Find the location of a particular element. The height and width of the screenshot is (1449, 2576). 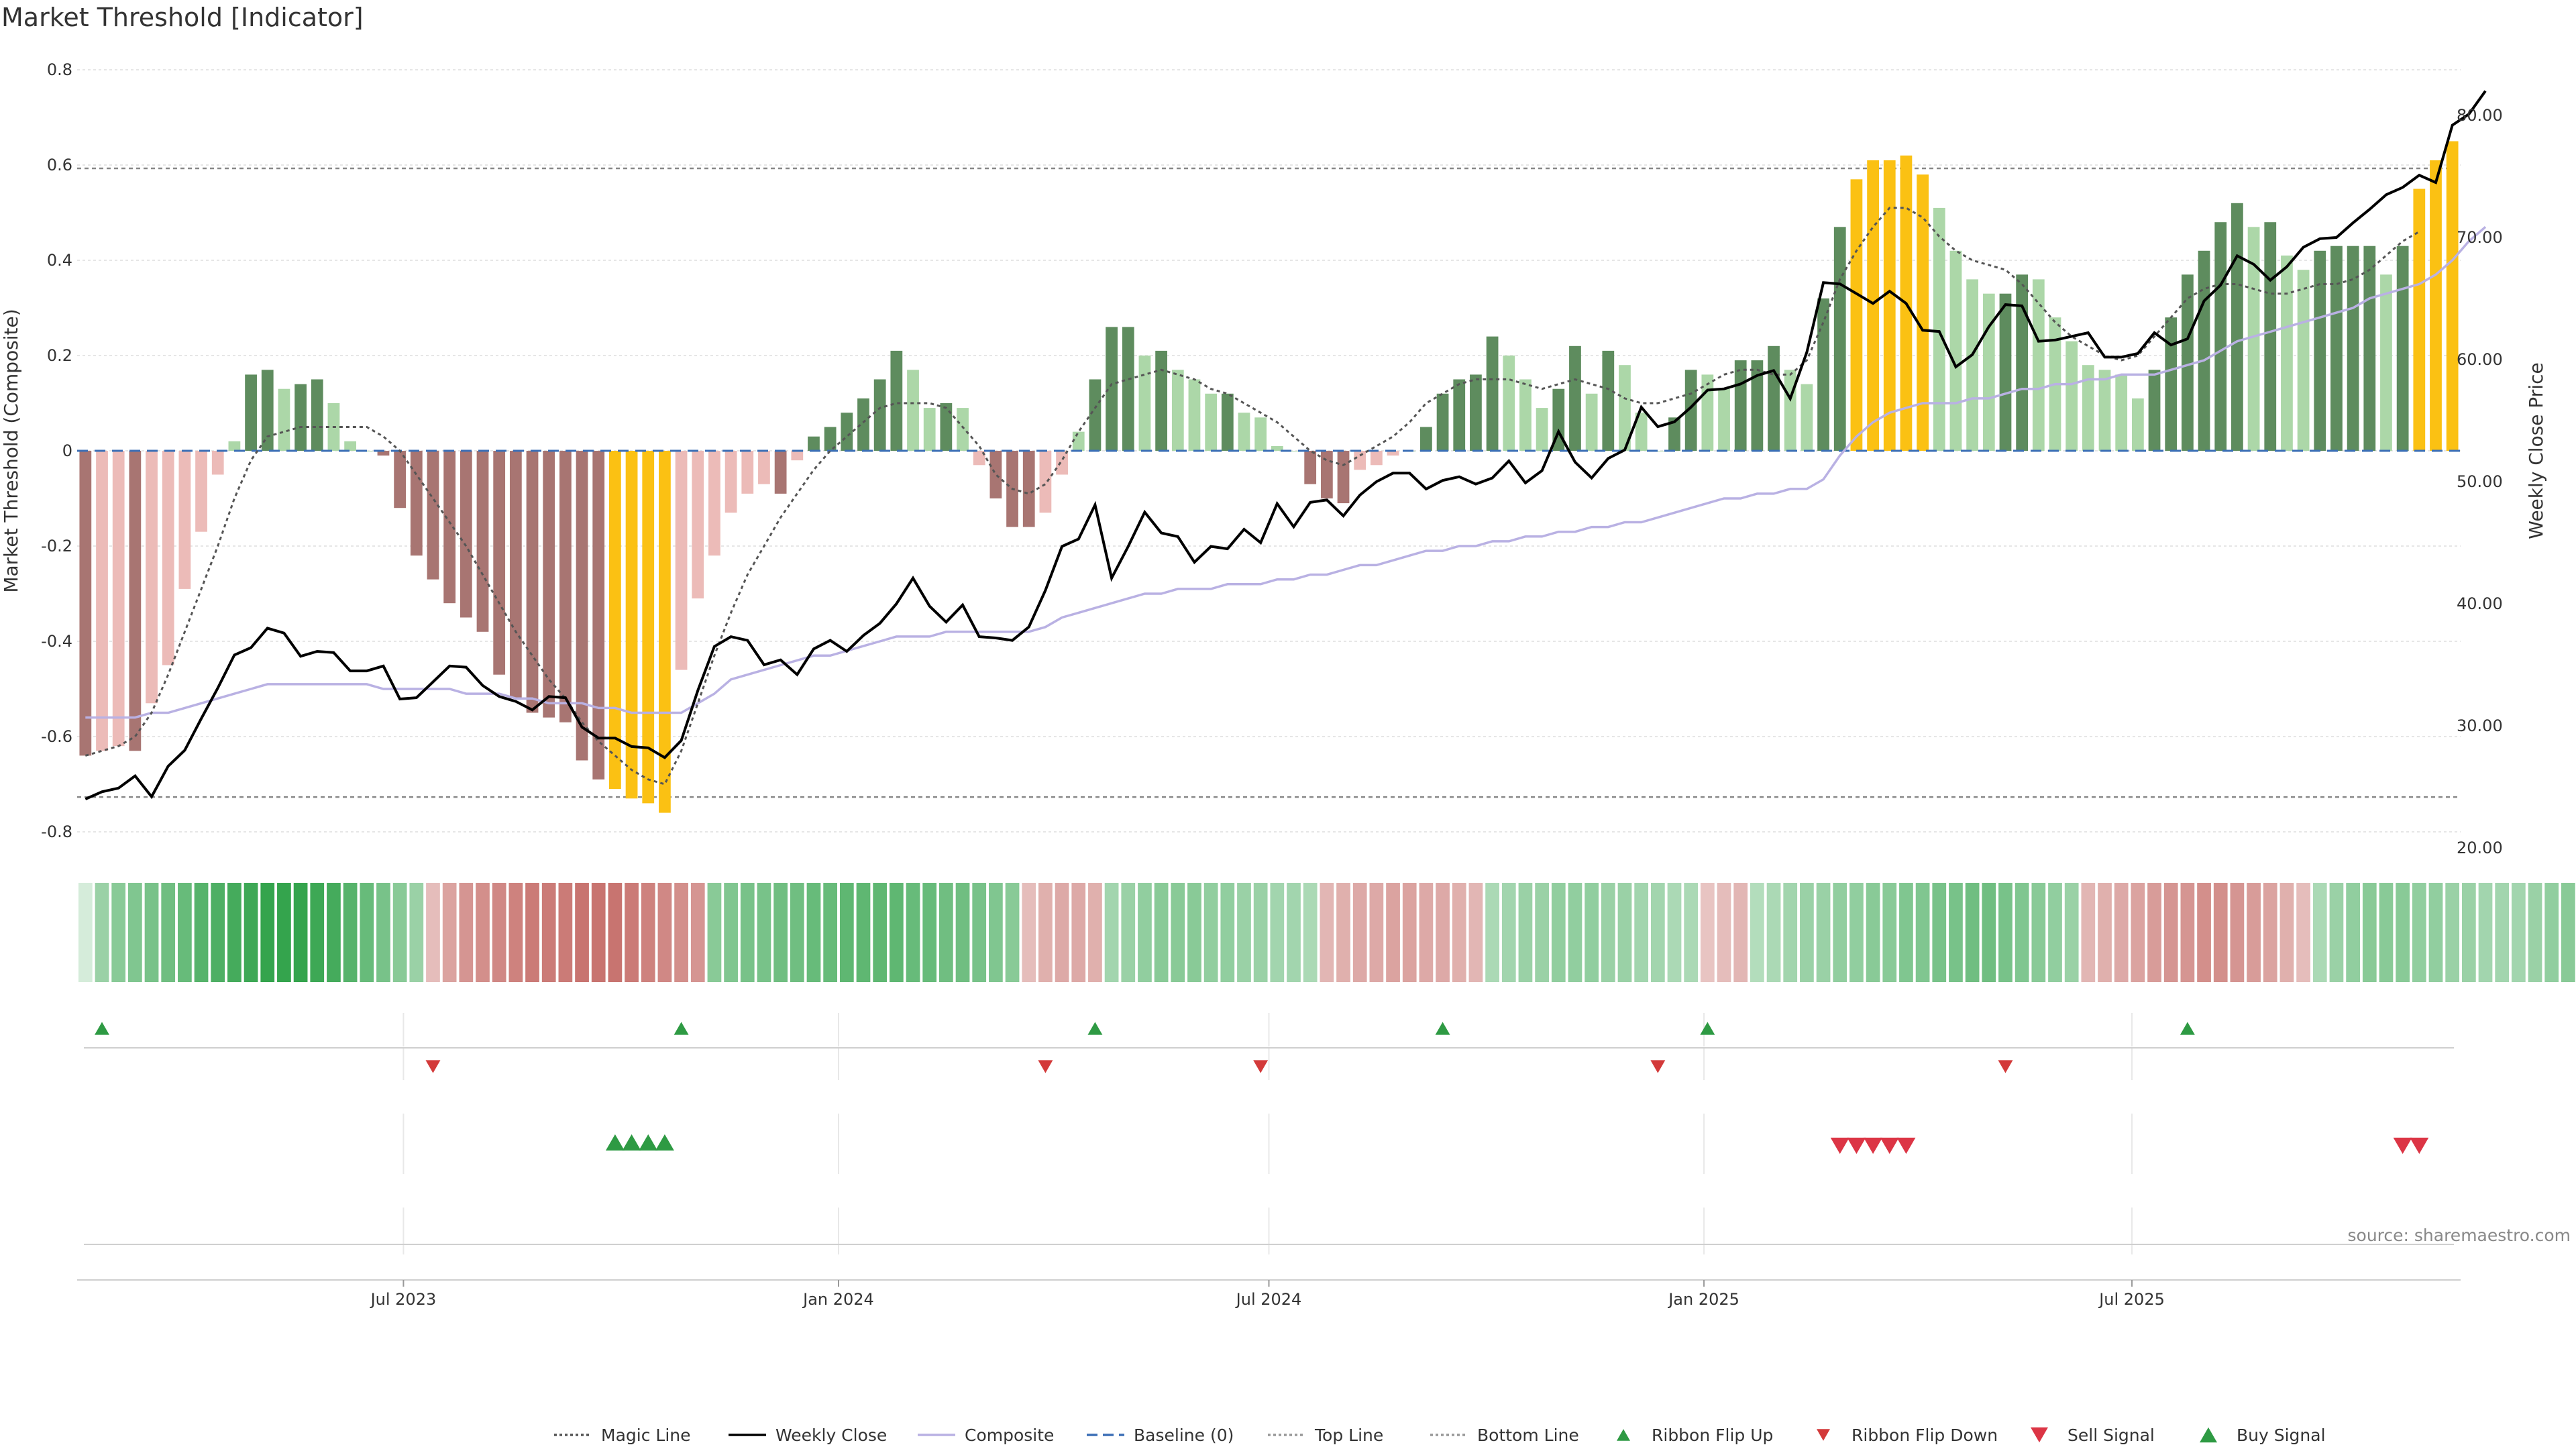

legend-item: Top Line is located at coordinates (1325, 1435).